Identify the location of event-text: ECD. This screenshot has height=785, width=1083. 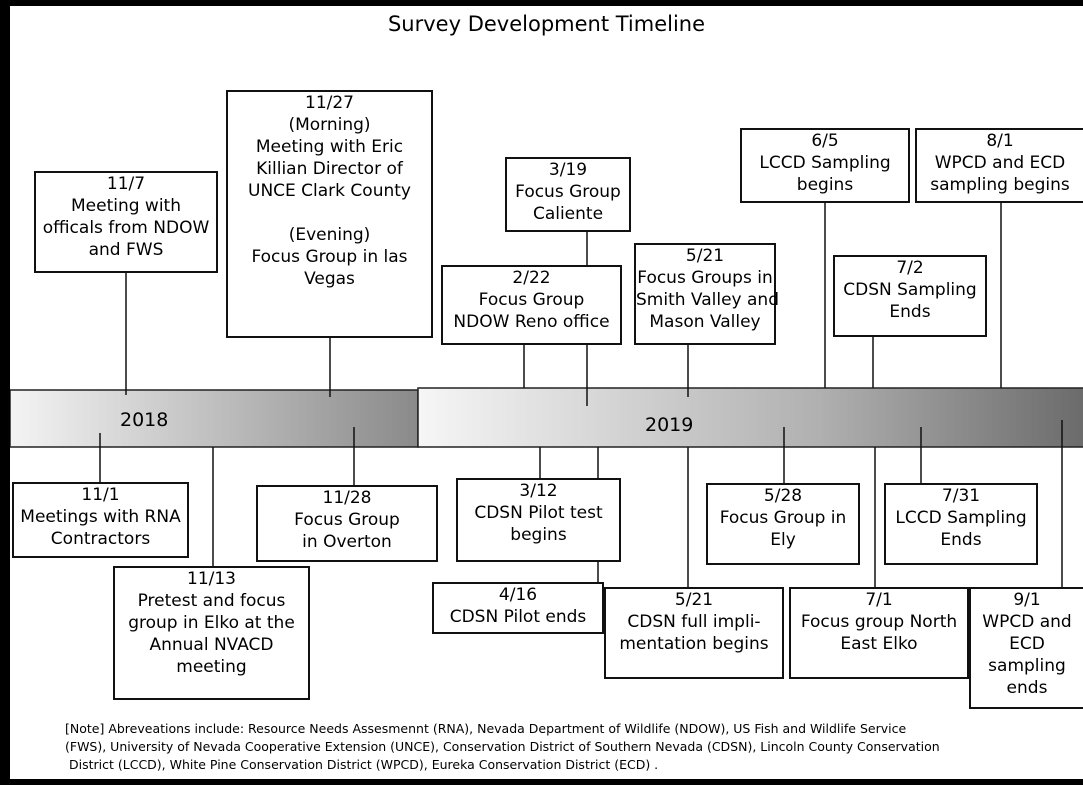
(1027, 644).